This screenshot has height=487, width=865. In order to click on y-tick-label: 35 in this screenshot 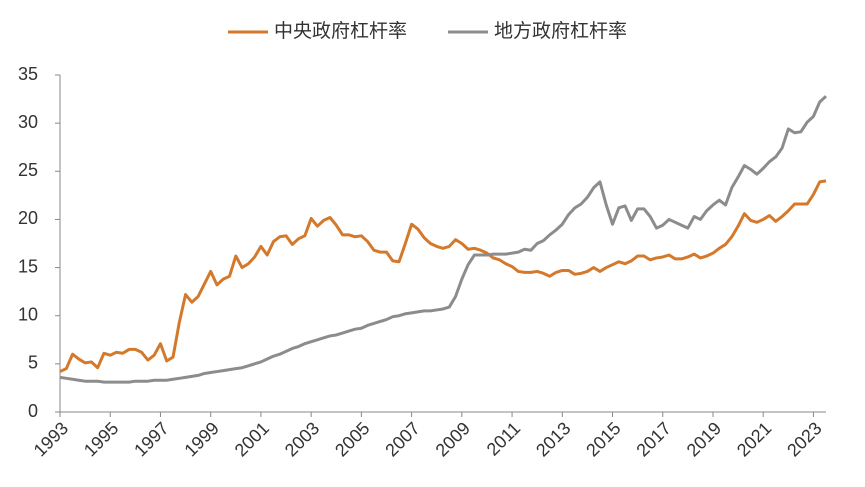, I will do `click(28, 74)`.